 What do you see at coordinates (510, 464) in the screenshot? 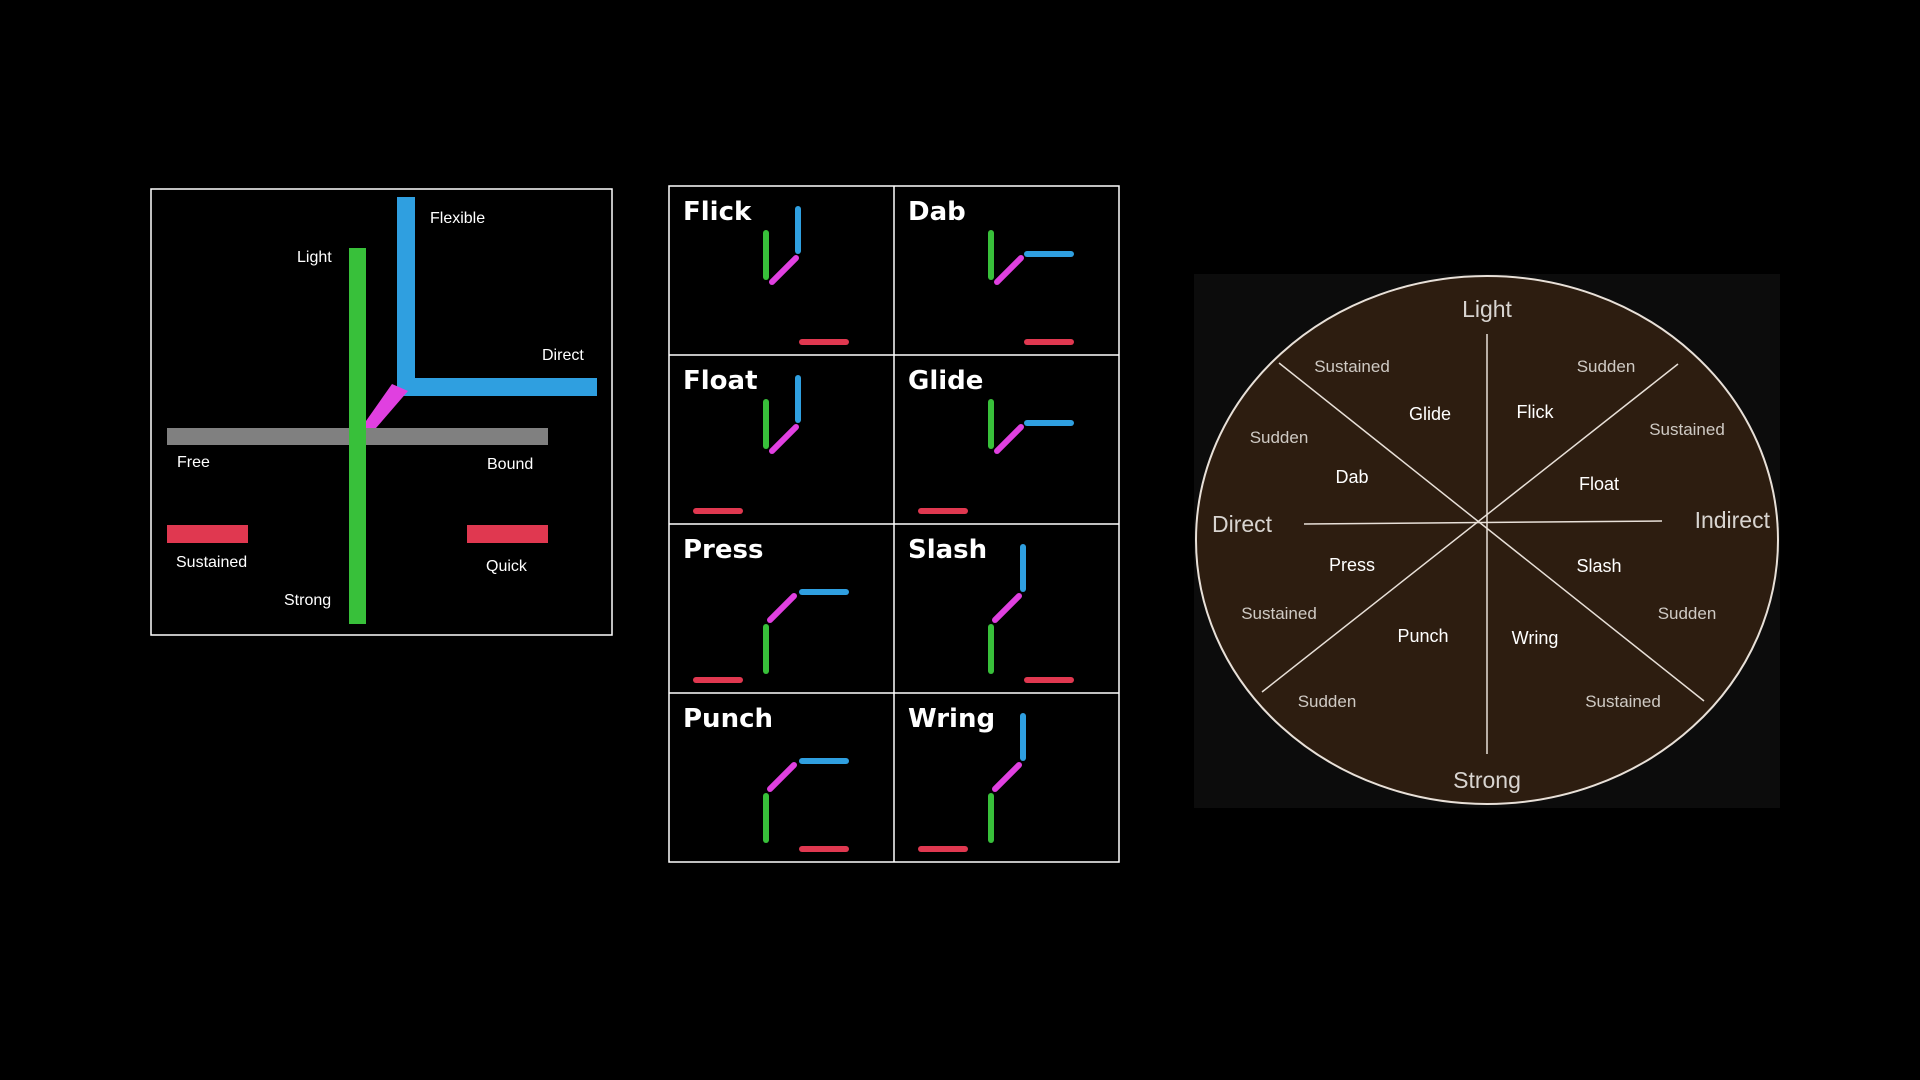
I see `label-bound: Bound` at bounding box center [510, 464].